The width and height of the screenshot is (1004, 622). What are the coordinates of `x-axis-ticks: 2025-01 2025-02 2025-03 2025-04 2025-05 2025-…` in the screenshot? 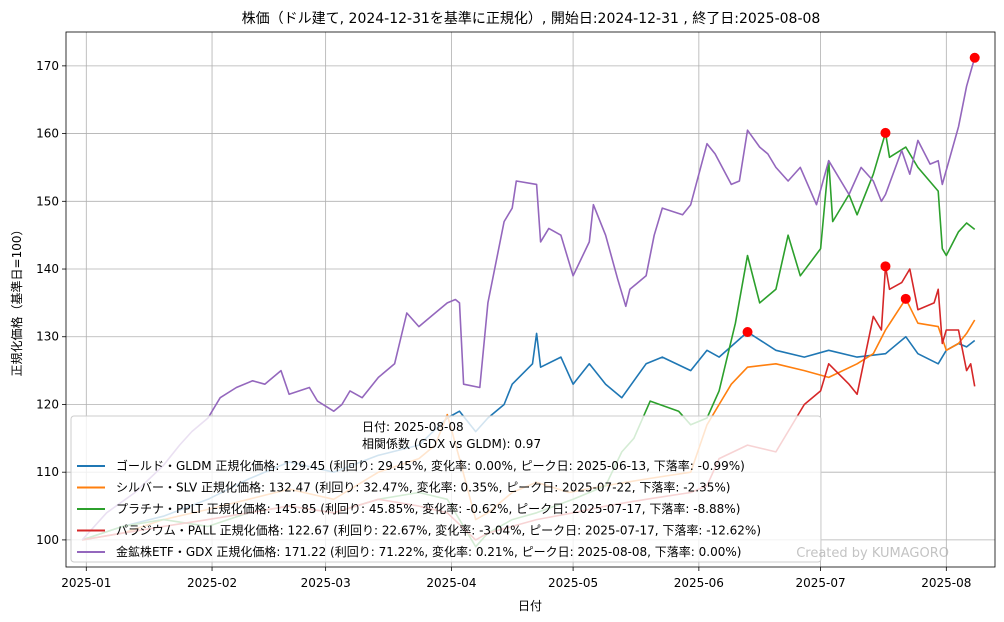 It's located at (516, 578).